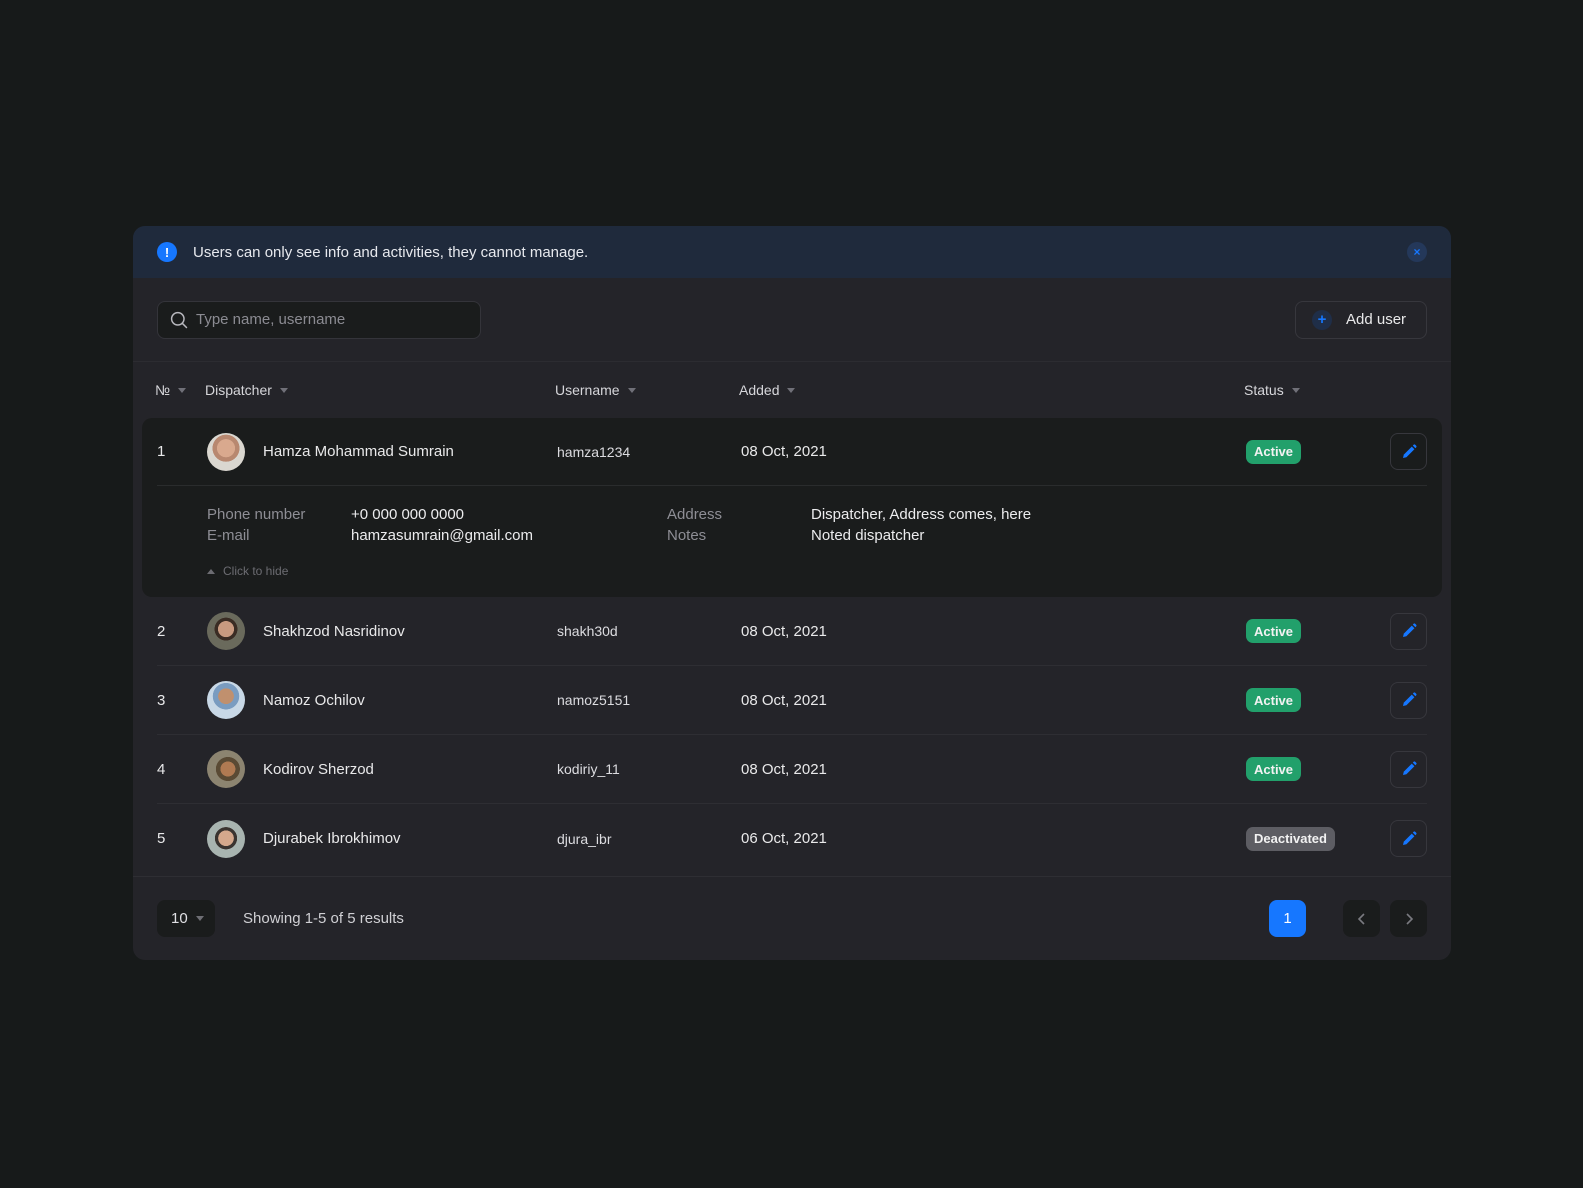 The width and height of the screenshot is (1583, 1188). What do you see at coordinates (687, 535) in the screenshot?
I see `notes-label: Notes` at bounding box center [687, 535].